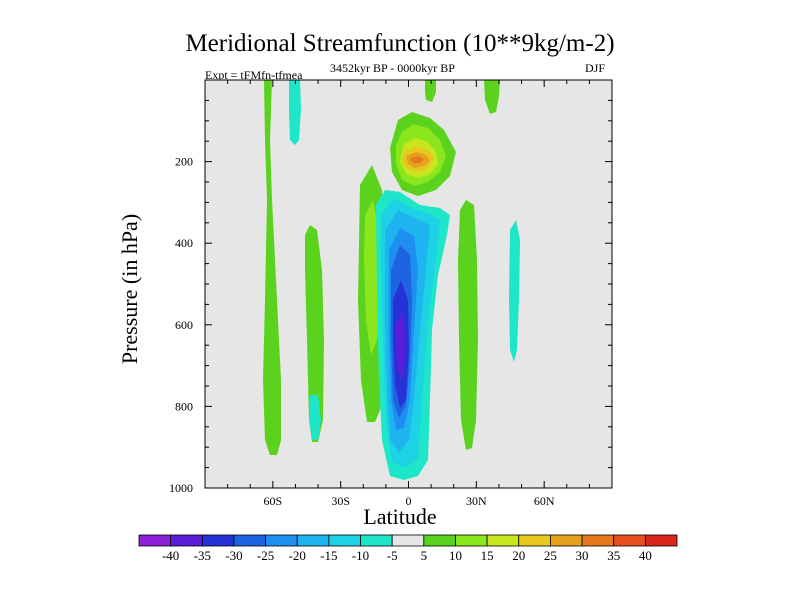  Describe the element at coordinates (233, 555) in the screenshot. I see `colorbar-label: -30` at that location.